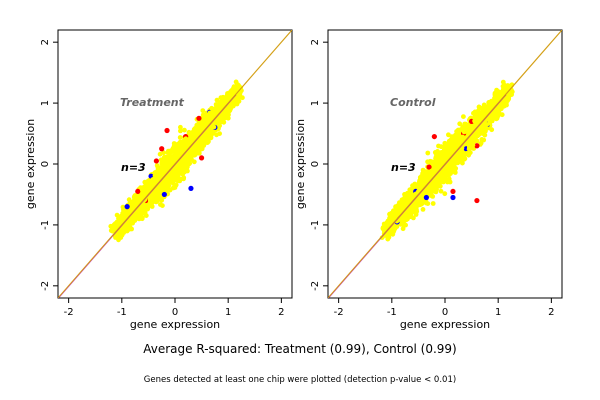 This screenshot has height=400, width=600. I want to click on x-tick-label: 2, so click(281, 312).